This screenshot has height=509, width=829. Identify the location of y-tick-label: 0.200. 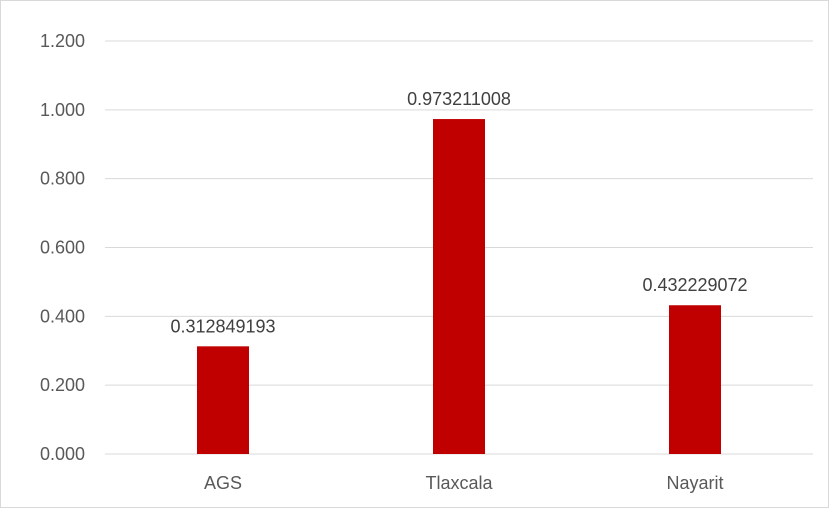
(62, 385).